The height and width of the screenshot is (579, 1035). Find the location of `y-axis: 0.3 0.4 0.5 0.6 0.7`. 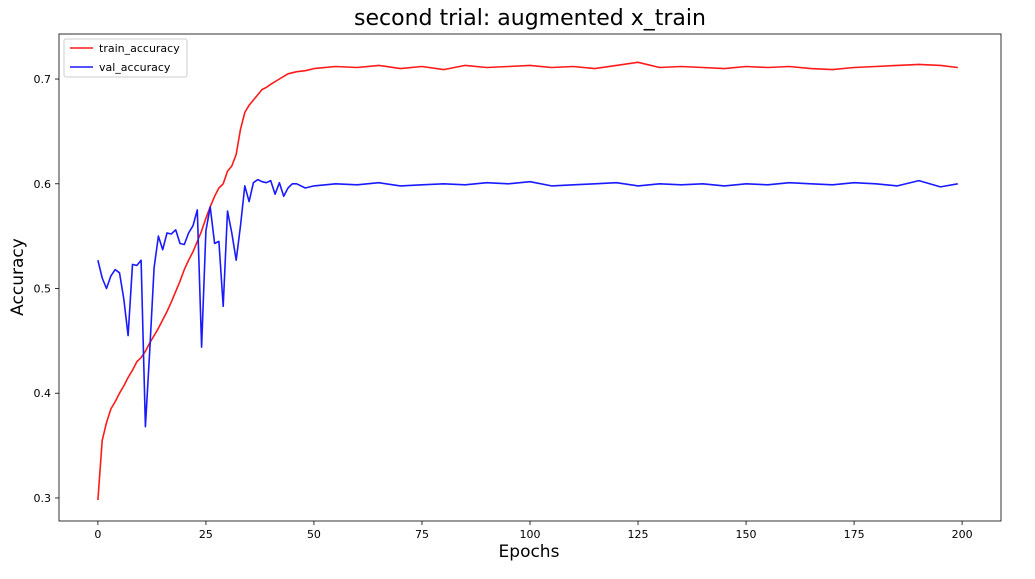

y-axis: 0.3 0.4 0.5 0.6 0.7 is located at coordinates (46, 289).